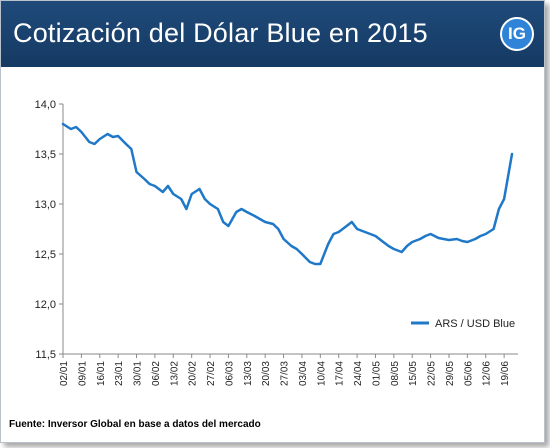 This screenshot has height=448, width=550. I want to click on x-tick-label: 13/03, so click(248, 373).